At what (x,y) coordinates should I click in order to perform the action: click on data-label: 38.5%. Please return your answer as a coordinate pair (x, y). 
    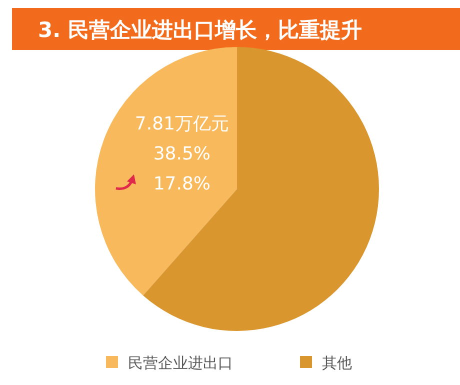
    Looking at the image, I should click on (182, 153).